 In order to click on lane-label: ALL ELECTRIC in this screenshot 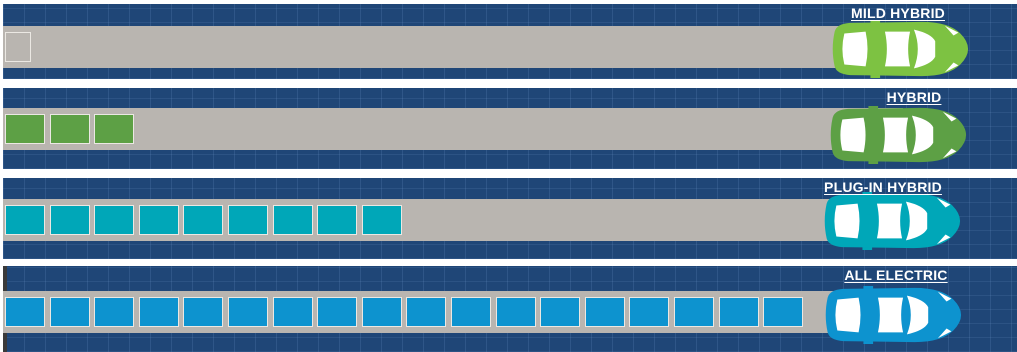, I will do `click(896, 275)`.